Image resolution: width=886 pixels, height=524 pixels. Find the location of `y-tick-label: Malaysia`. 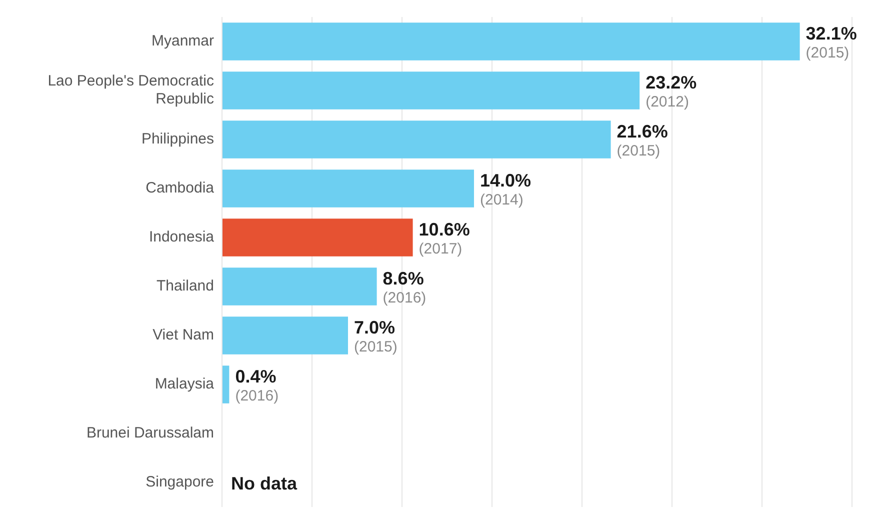

y-tick-label: Malaysia is located at coordinates (184, 384).